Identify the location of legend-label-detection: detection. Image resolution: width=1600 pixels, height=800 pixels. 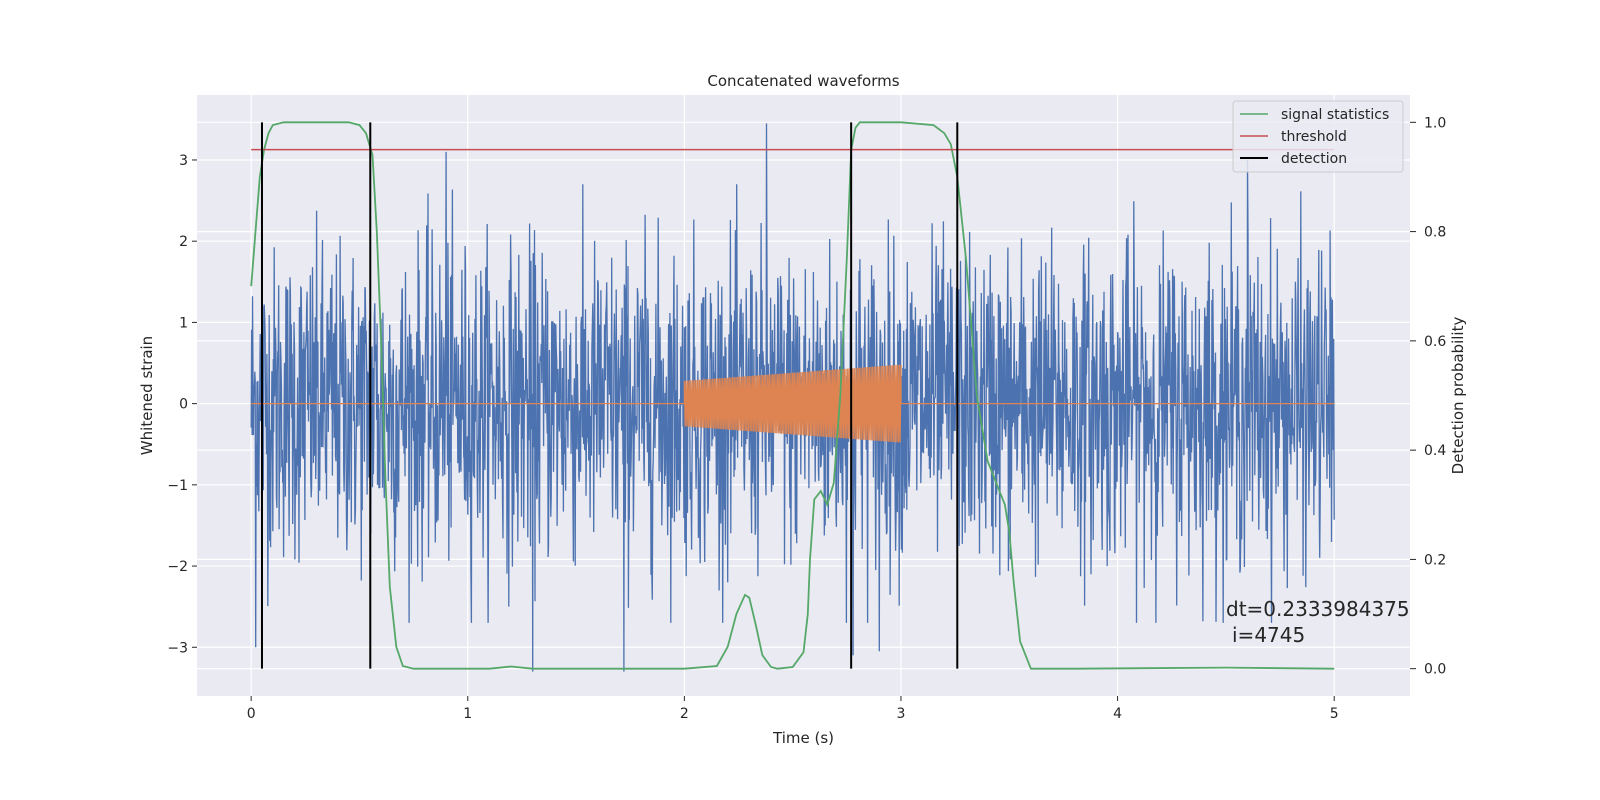
(1314, 159).